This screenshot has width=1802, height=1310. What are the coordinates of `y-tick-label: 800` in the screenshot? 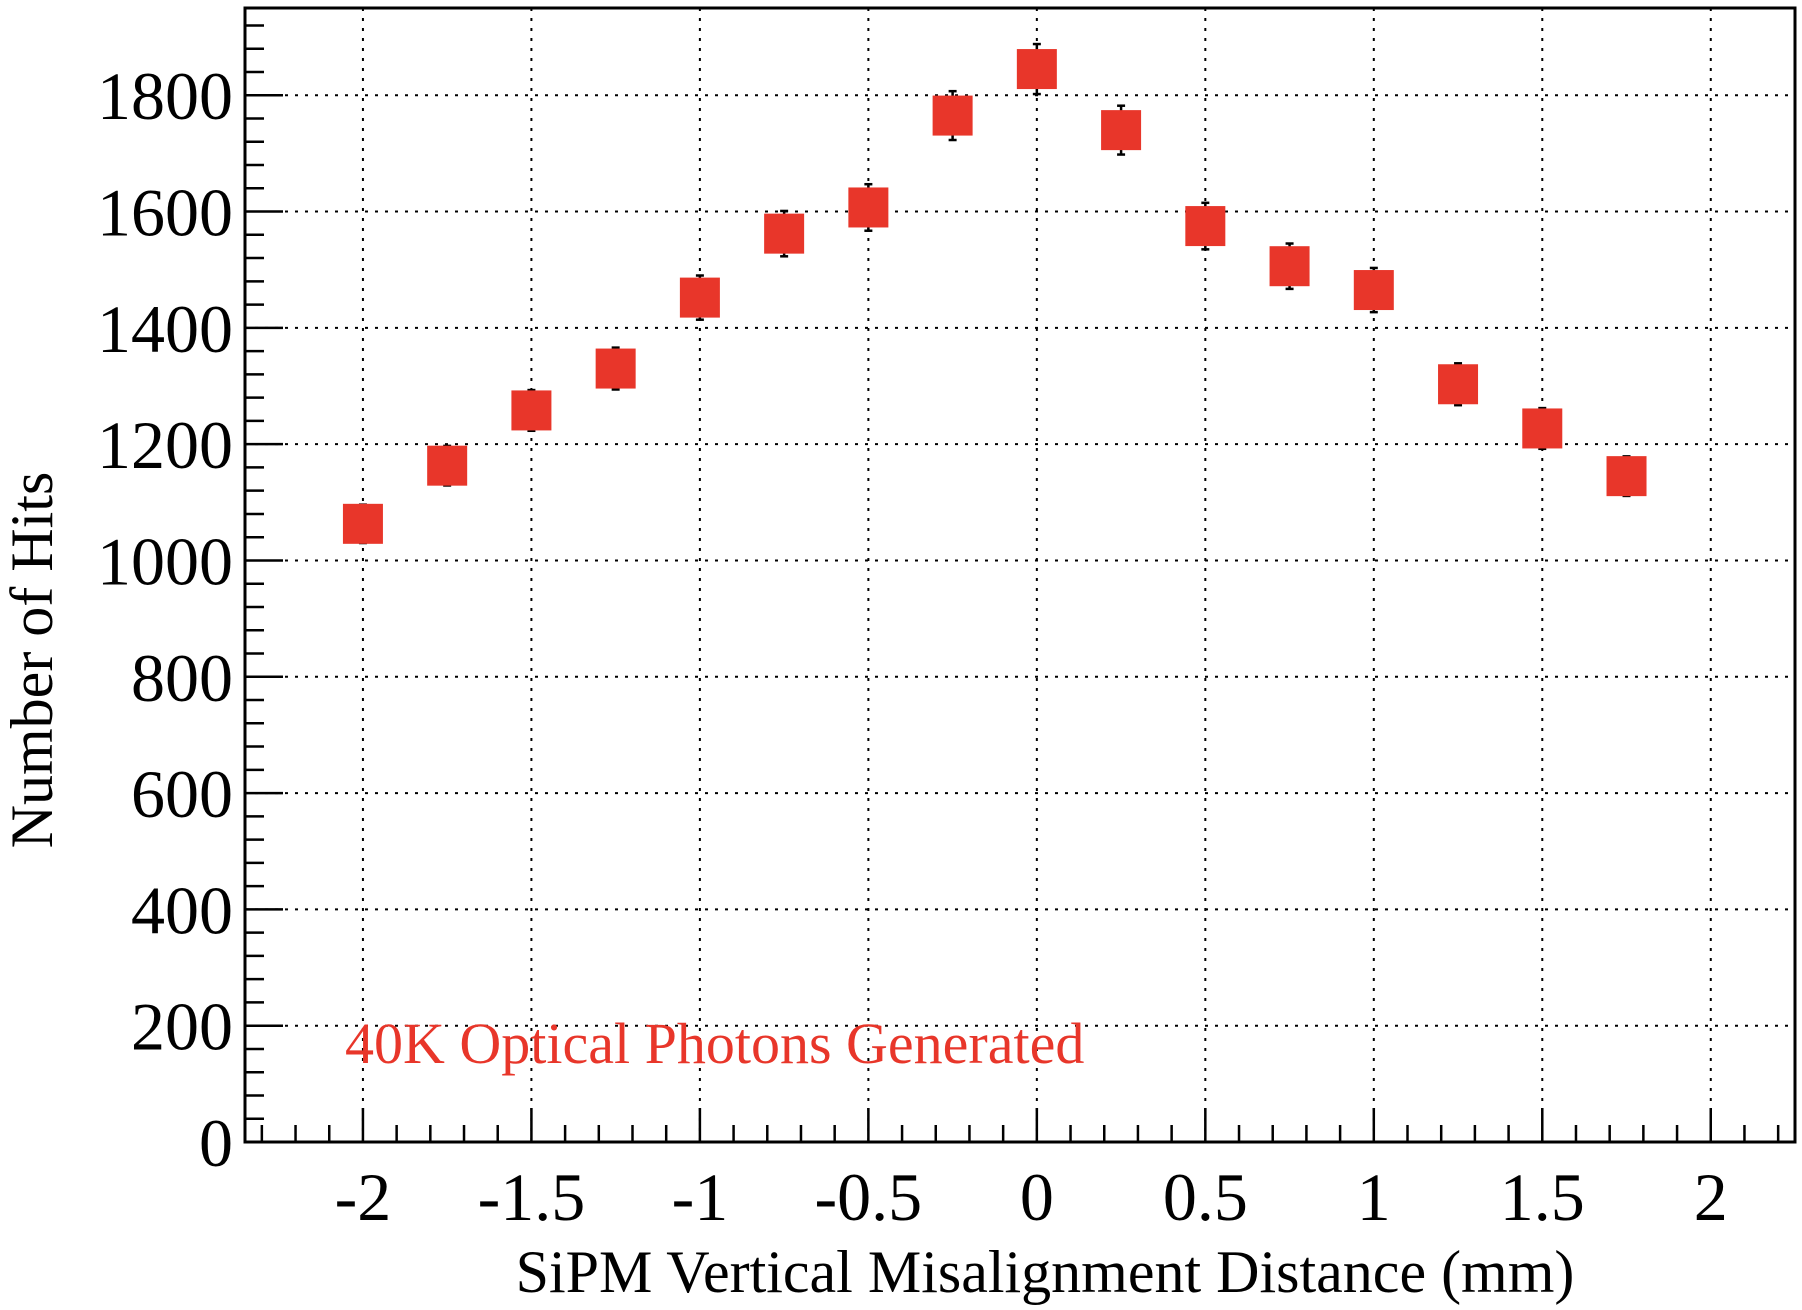 It's located at (182, 678).